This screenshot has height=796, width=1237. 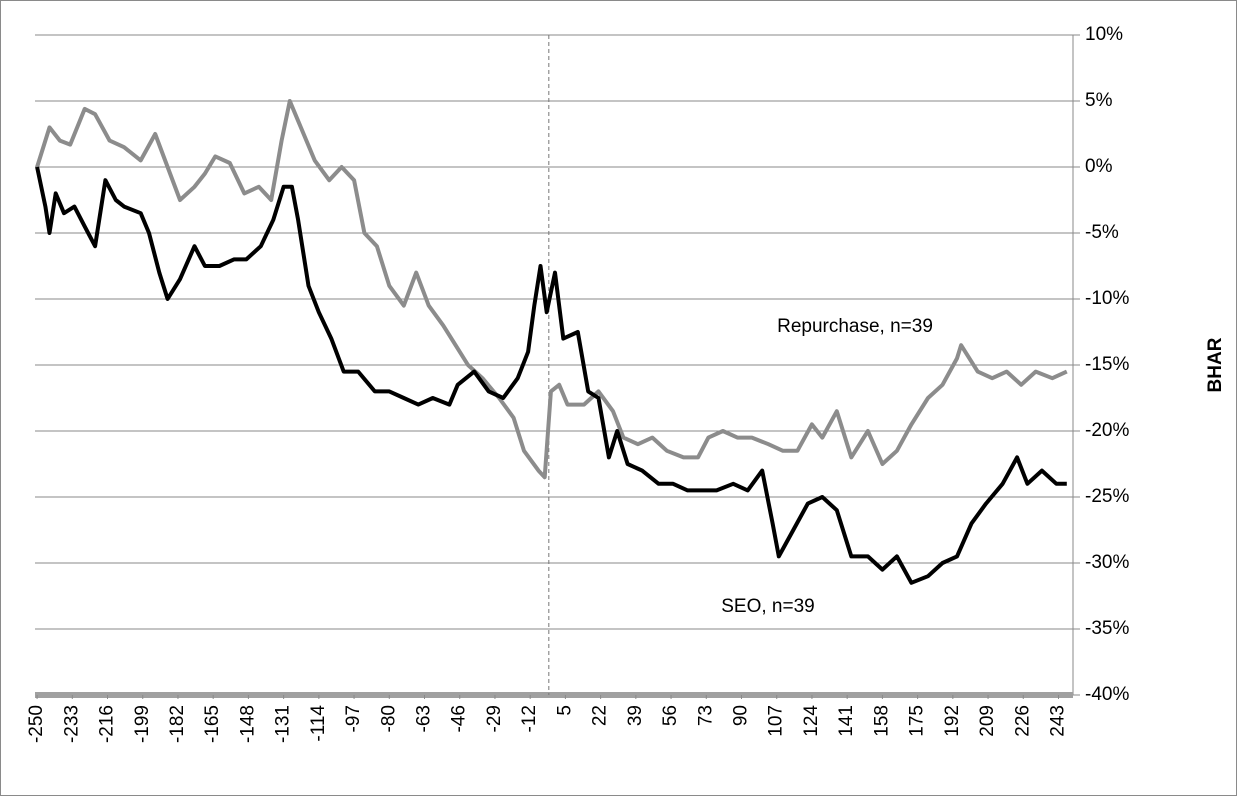 I want to click on x-tick-label: 175, so click(x=917, y=721).